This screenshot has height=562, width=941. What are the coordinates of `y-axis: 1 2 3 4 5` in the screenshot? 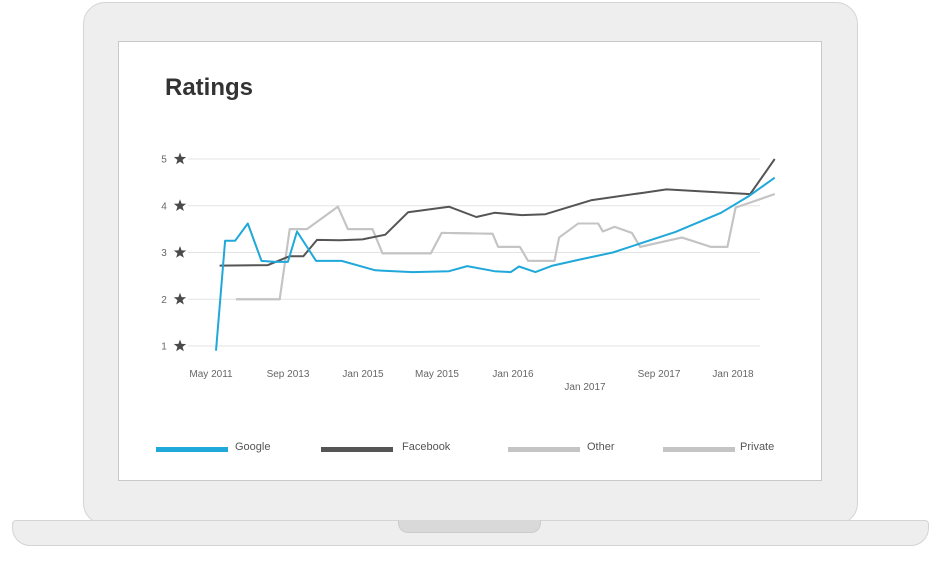 It's located at (174, 252).